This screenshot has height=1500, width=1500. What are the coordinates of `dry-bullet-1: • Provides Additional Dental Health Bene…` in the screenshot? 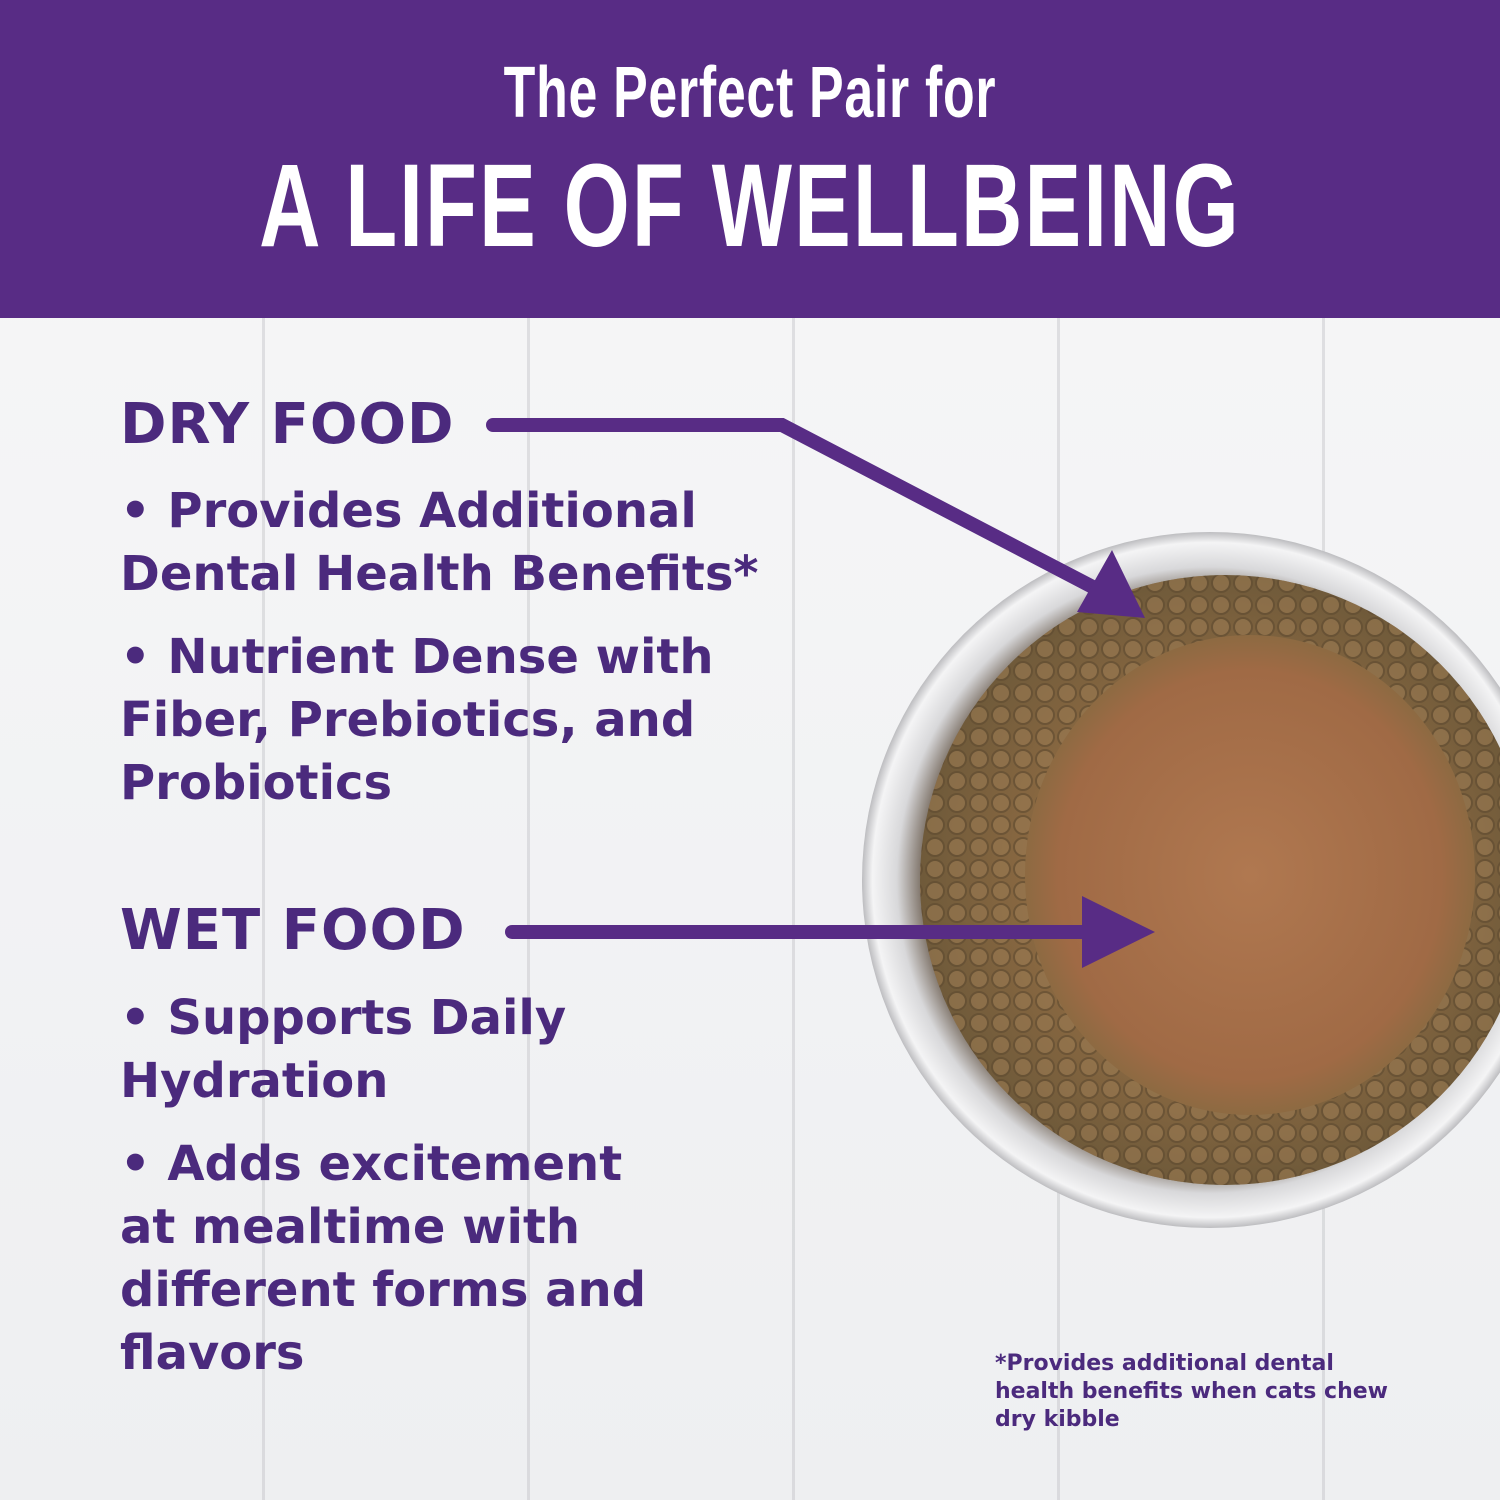 It's located at (439, 542).